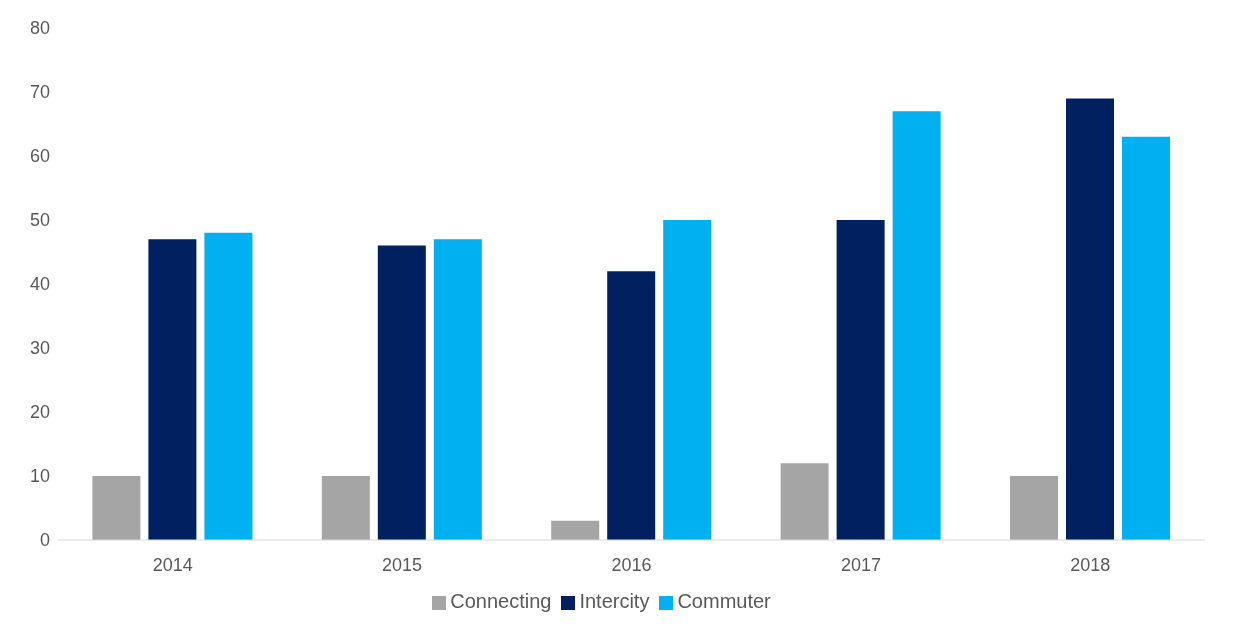  Describe the element at coordinates (39, 220) in the screenshot. I see `y-tick-label: 50` at that location.